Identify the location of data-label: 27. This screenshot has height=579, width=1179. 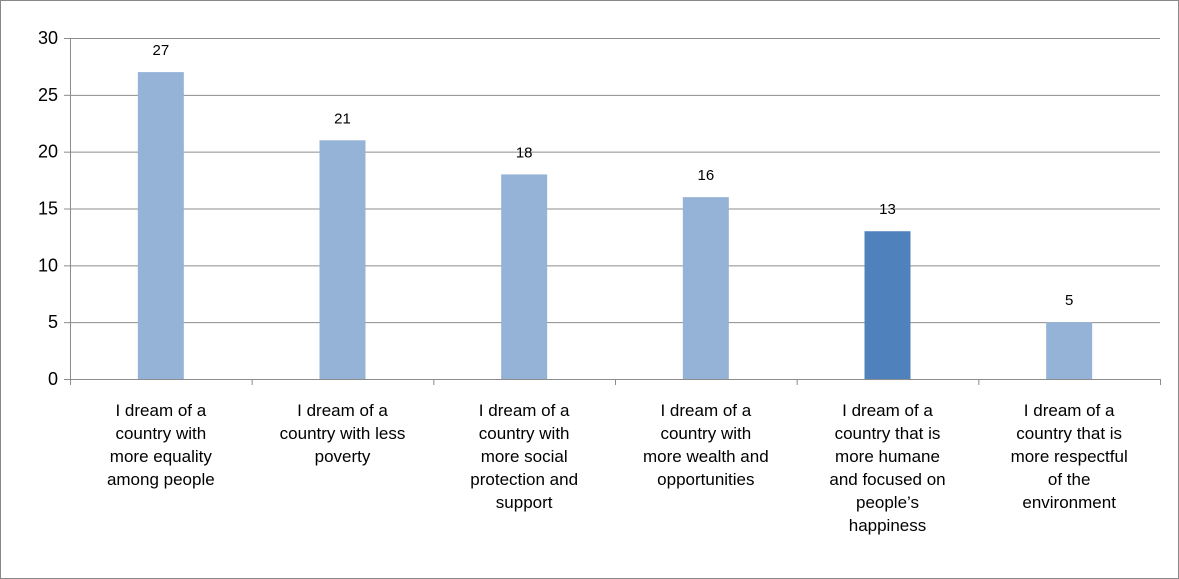
(160, 50).